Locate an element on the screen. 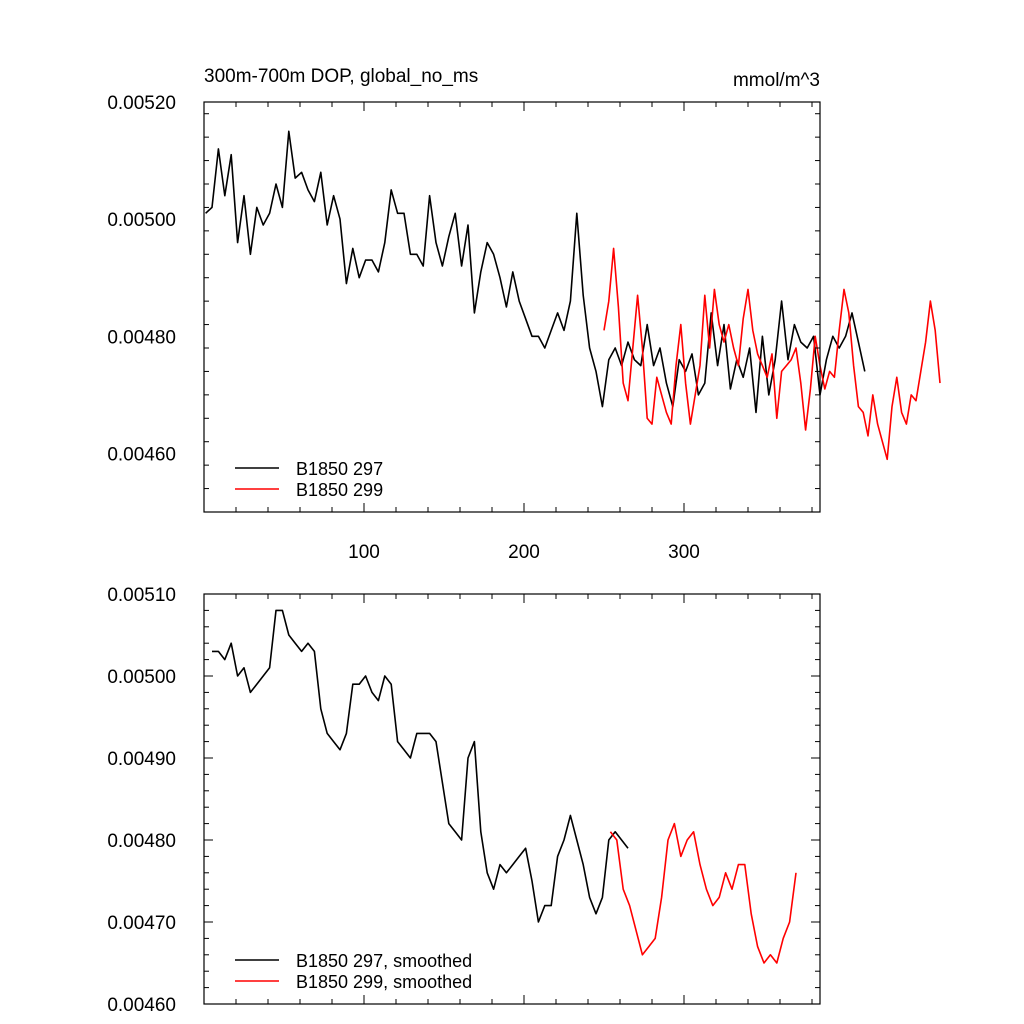 Image resolution: width=1024 pixels, height=1024 pixels. legend-label: B1850 297 is located at coordinates (339, 469).